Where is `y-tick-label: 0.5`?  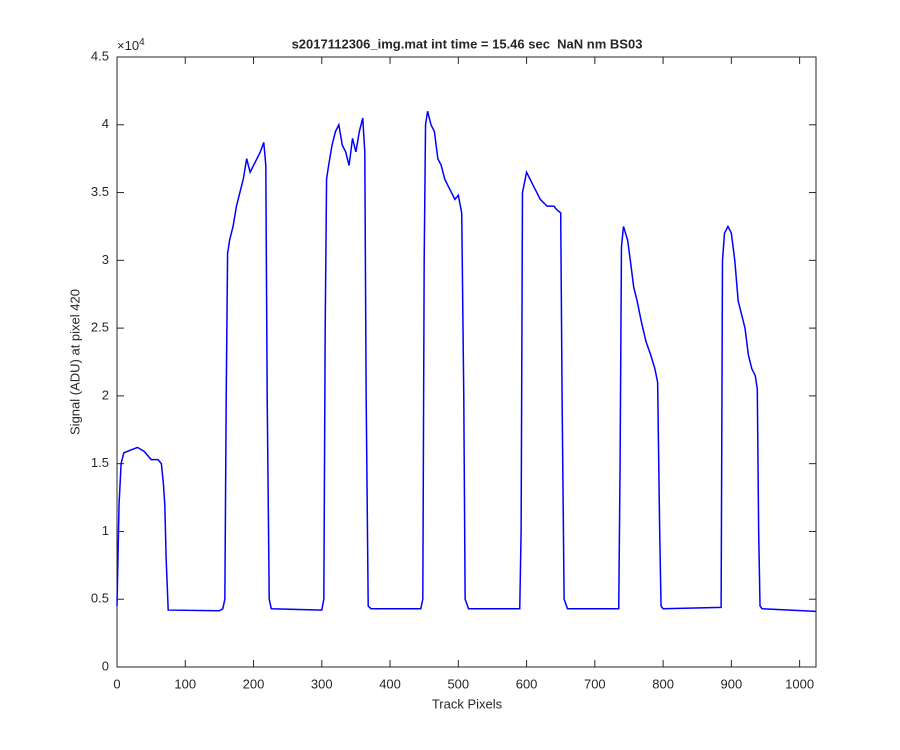 y-tick-label: 0.5 is located at coordinates (100, 598).